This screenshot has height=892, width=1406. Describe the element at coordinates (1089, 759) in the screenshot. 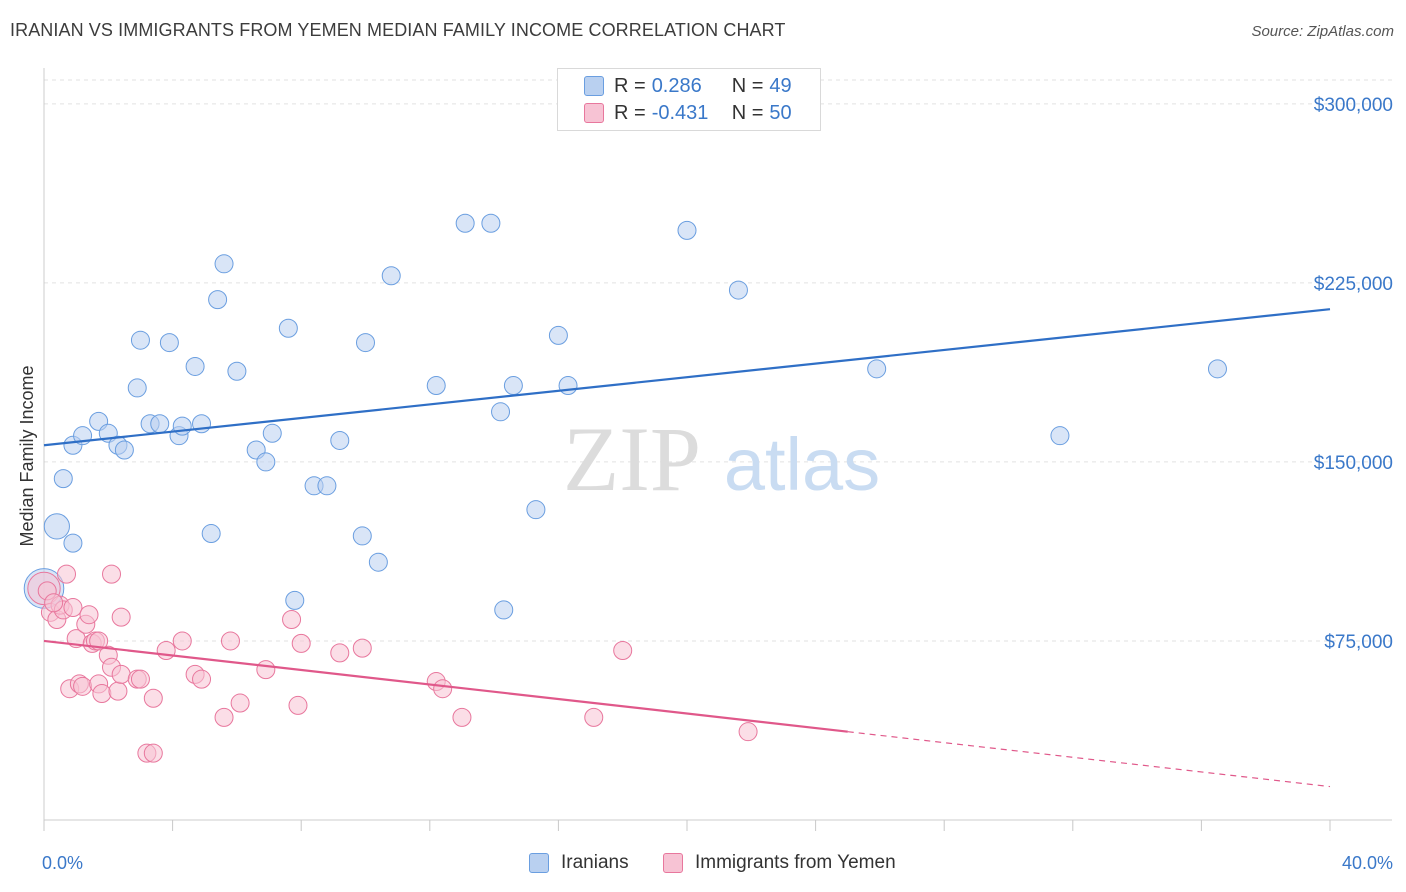

I see `trend-line-yemen-projection` at that location.